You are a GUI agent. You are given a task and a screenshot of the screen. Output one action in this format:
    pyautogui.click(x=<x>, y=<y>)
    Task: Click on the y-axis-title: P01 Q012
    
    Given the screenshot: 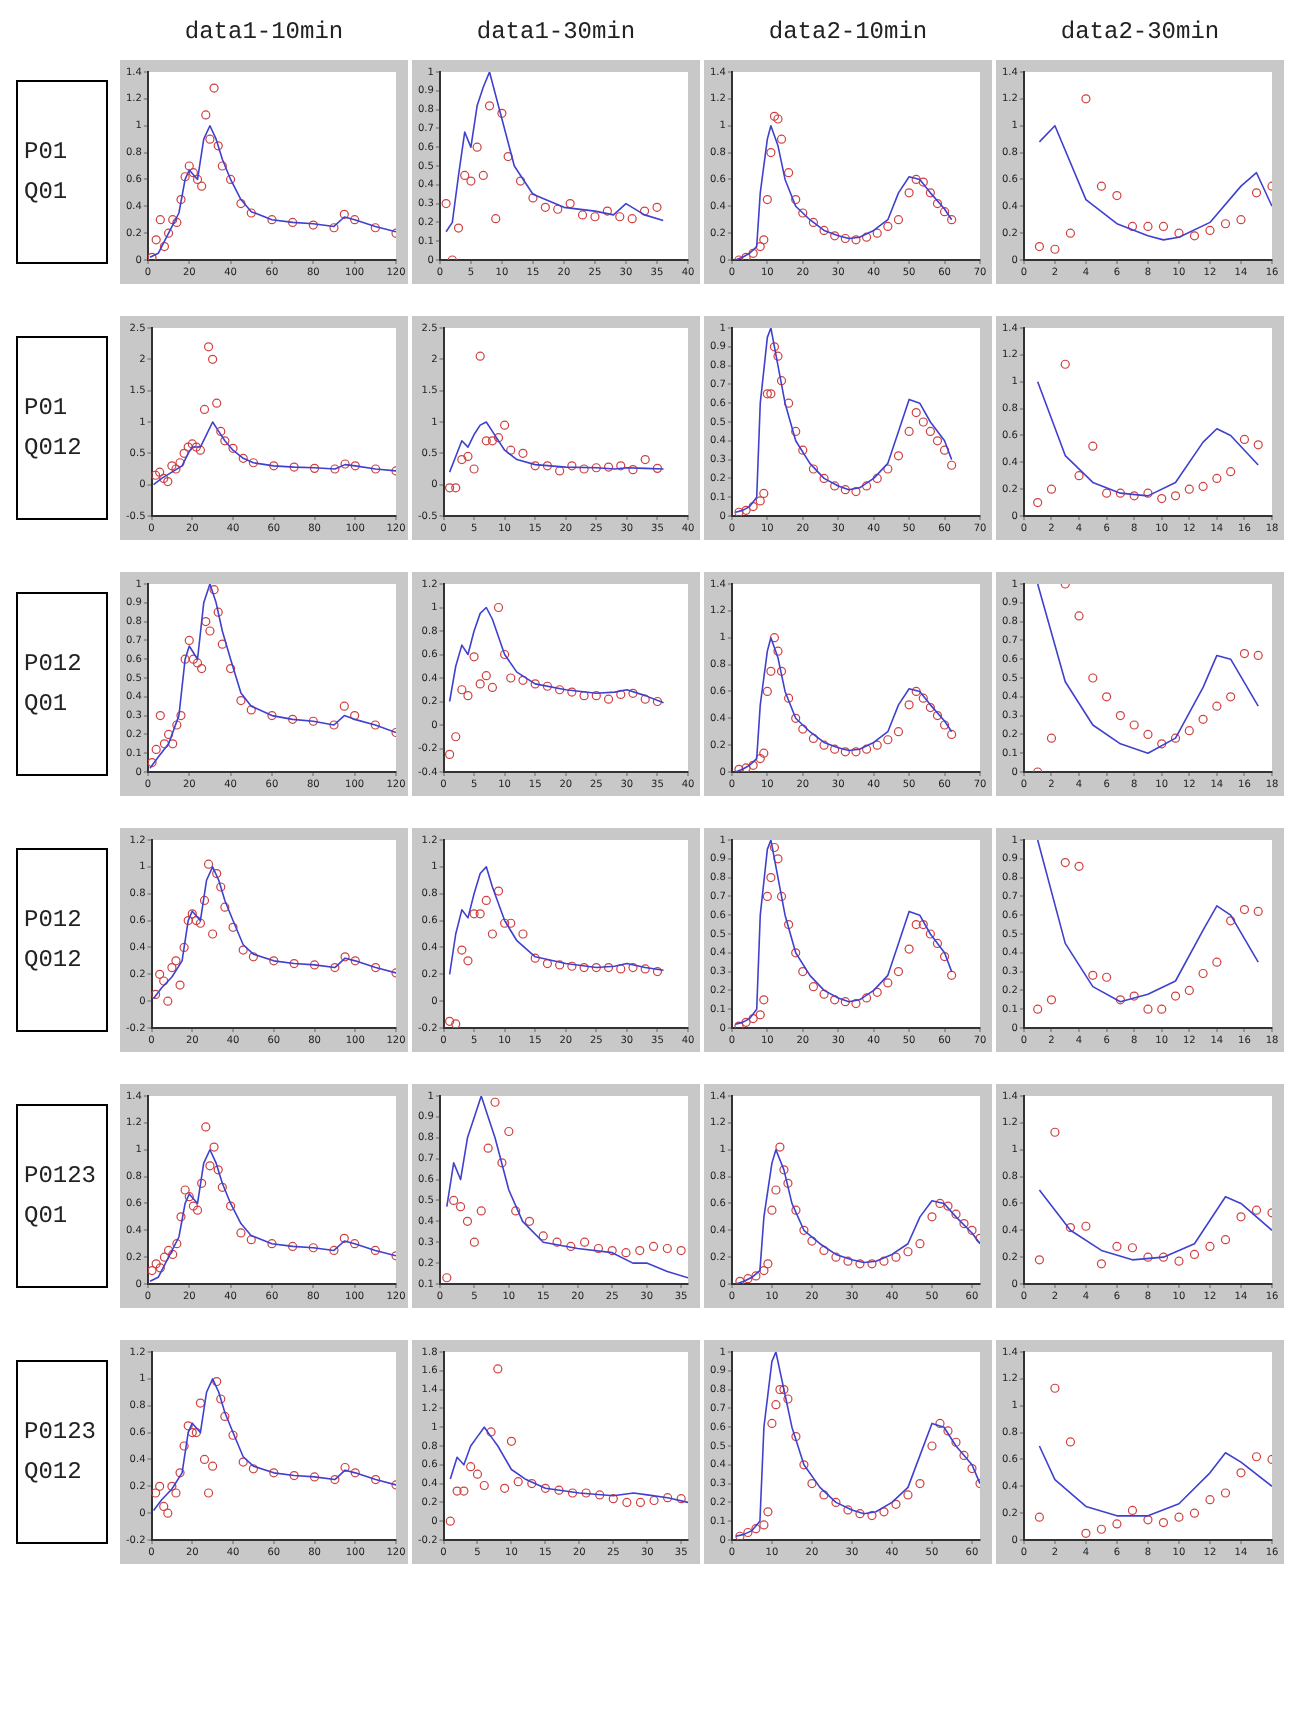 What is the action you would take?
    pyautogui.click(x=62, y=428)
    